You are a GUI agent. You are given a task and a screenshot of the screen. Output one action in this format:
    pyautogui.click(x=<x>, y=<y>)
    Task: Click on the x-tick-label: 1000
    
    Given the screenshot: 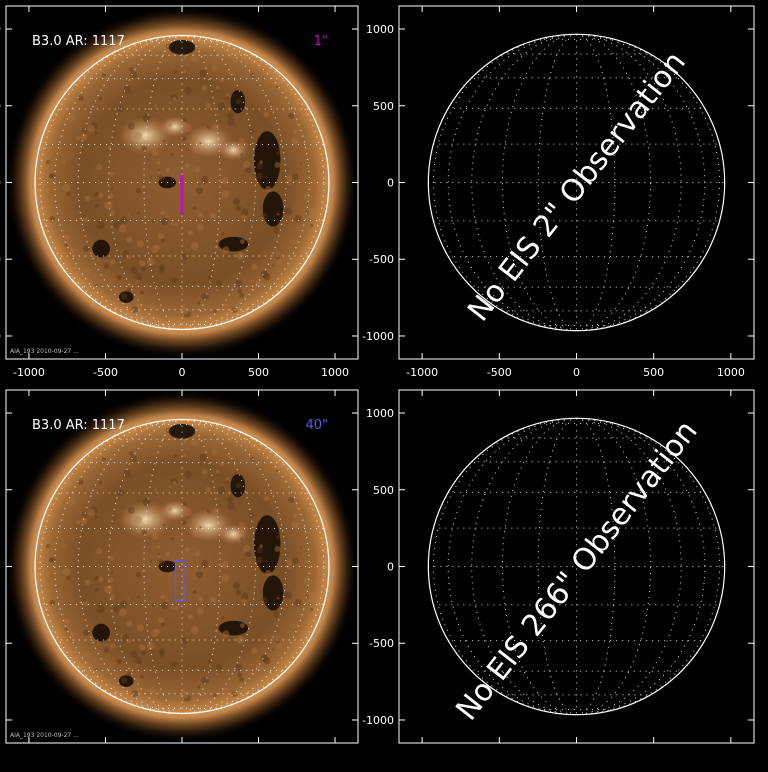 What is the action you would take?
    pyautogui.click(x=731, y=372)
    